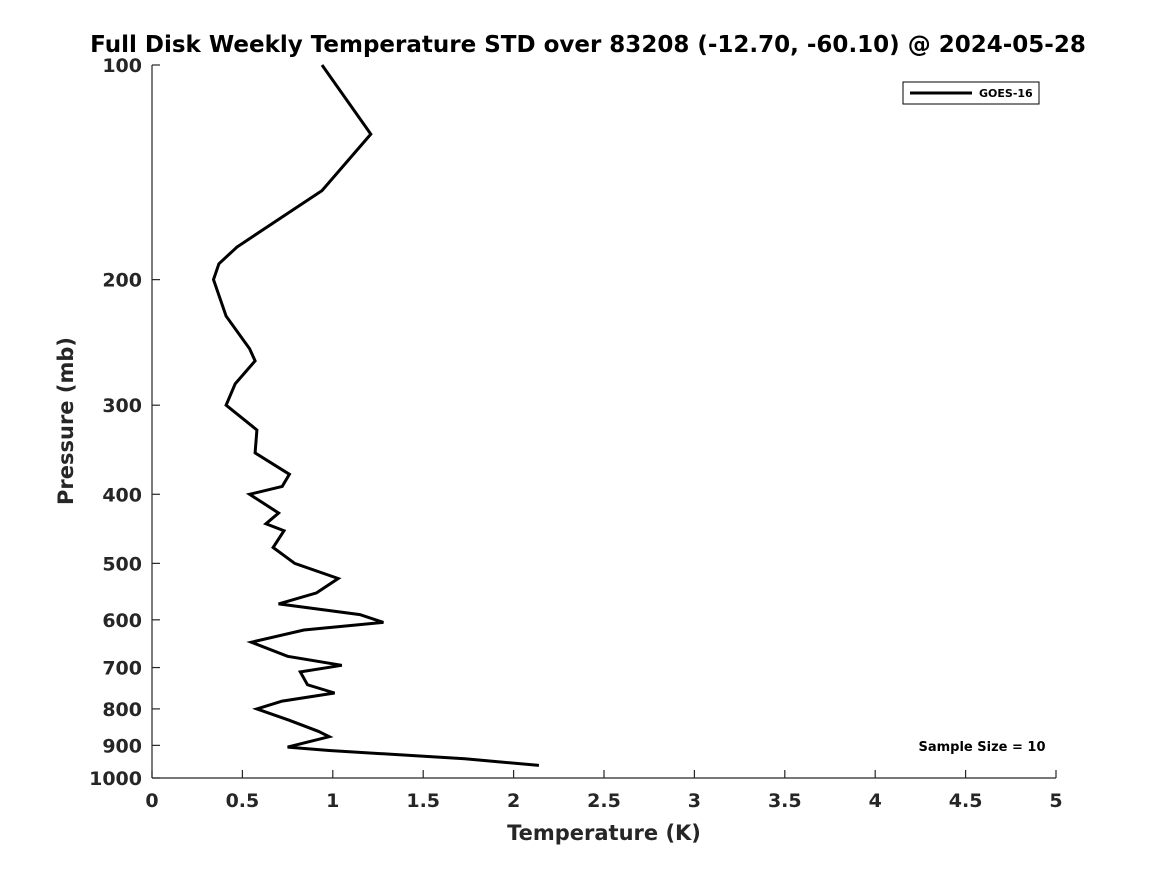 The width and height of the screenshot is (1167, 875). I want to click on legend: GOES-16, so click(971, 93).